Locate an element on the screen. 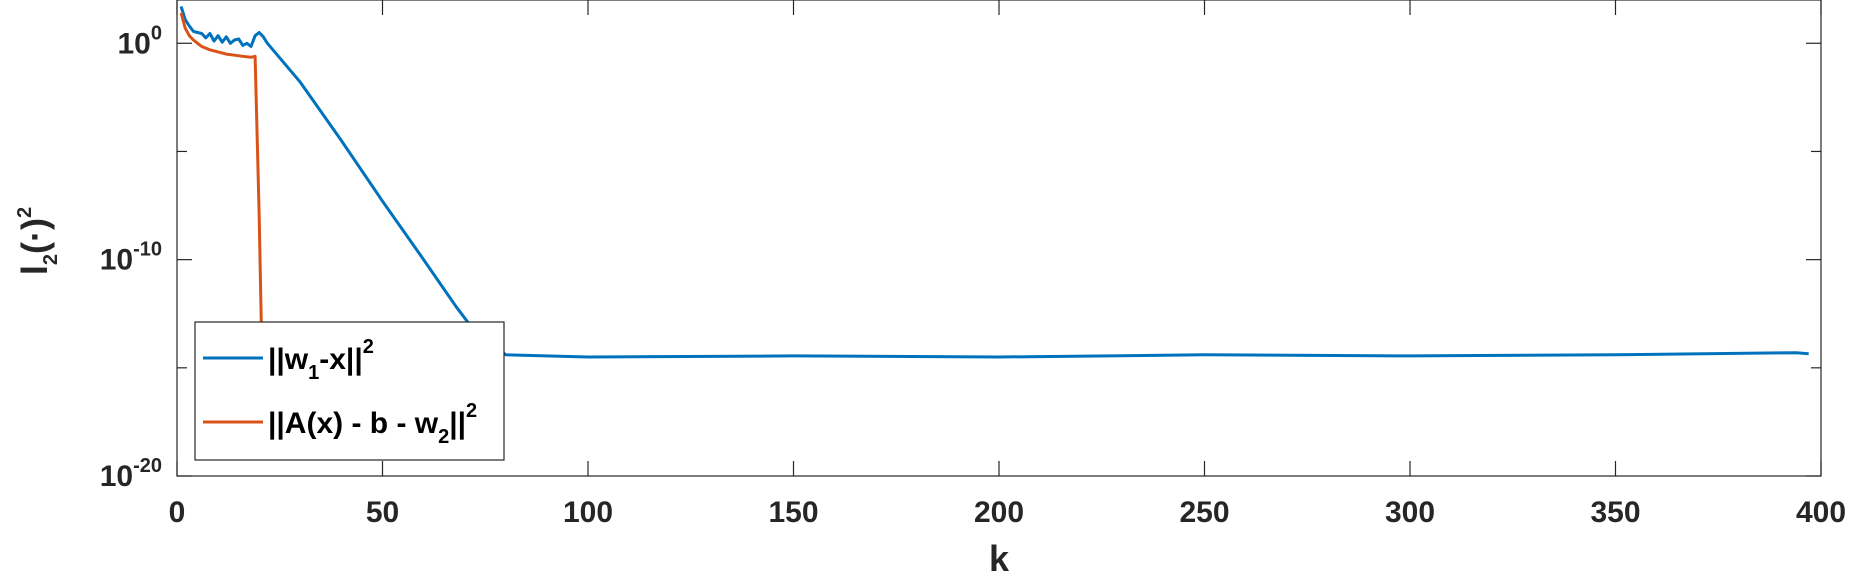 This screenshot has height=580, width=1850. legend-label-residual: ||A(x) - b - w2||2 is located at coordinates (372, 424).